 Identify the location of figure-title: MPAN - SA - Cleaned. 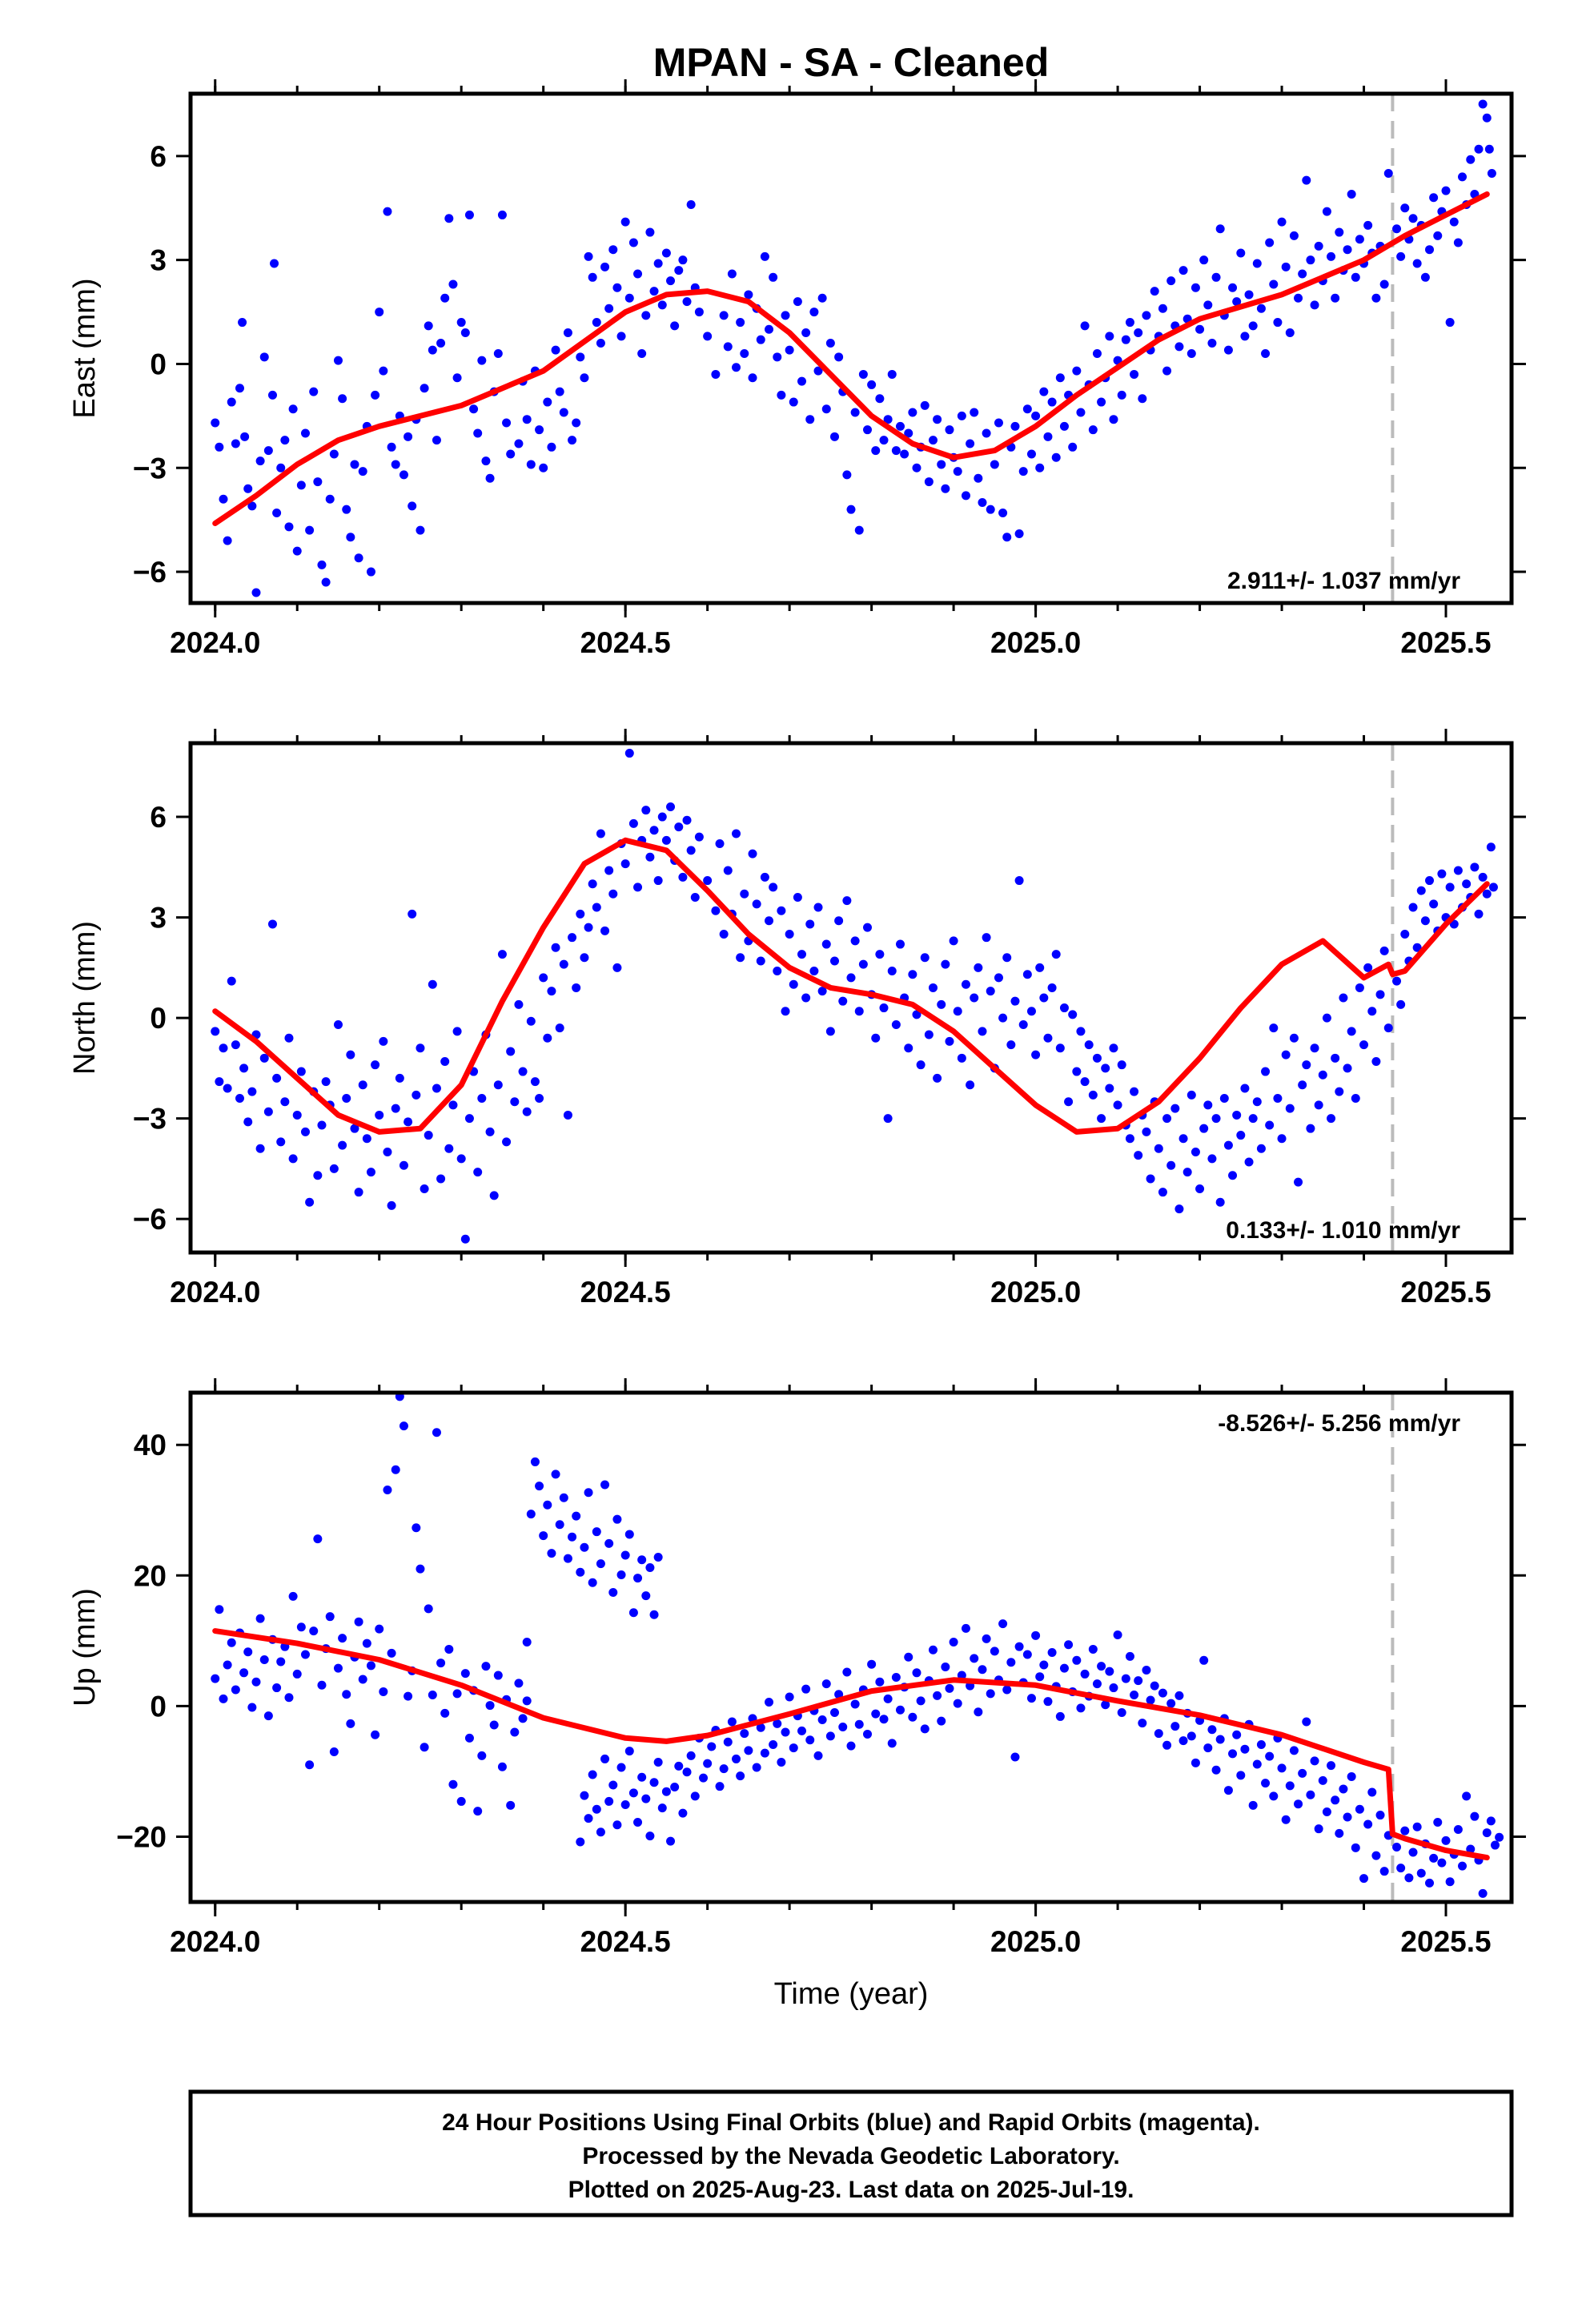
(851, 62).